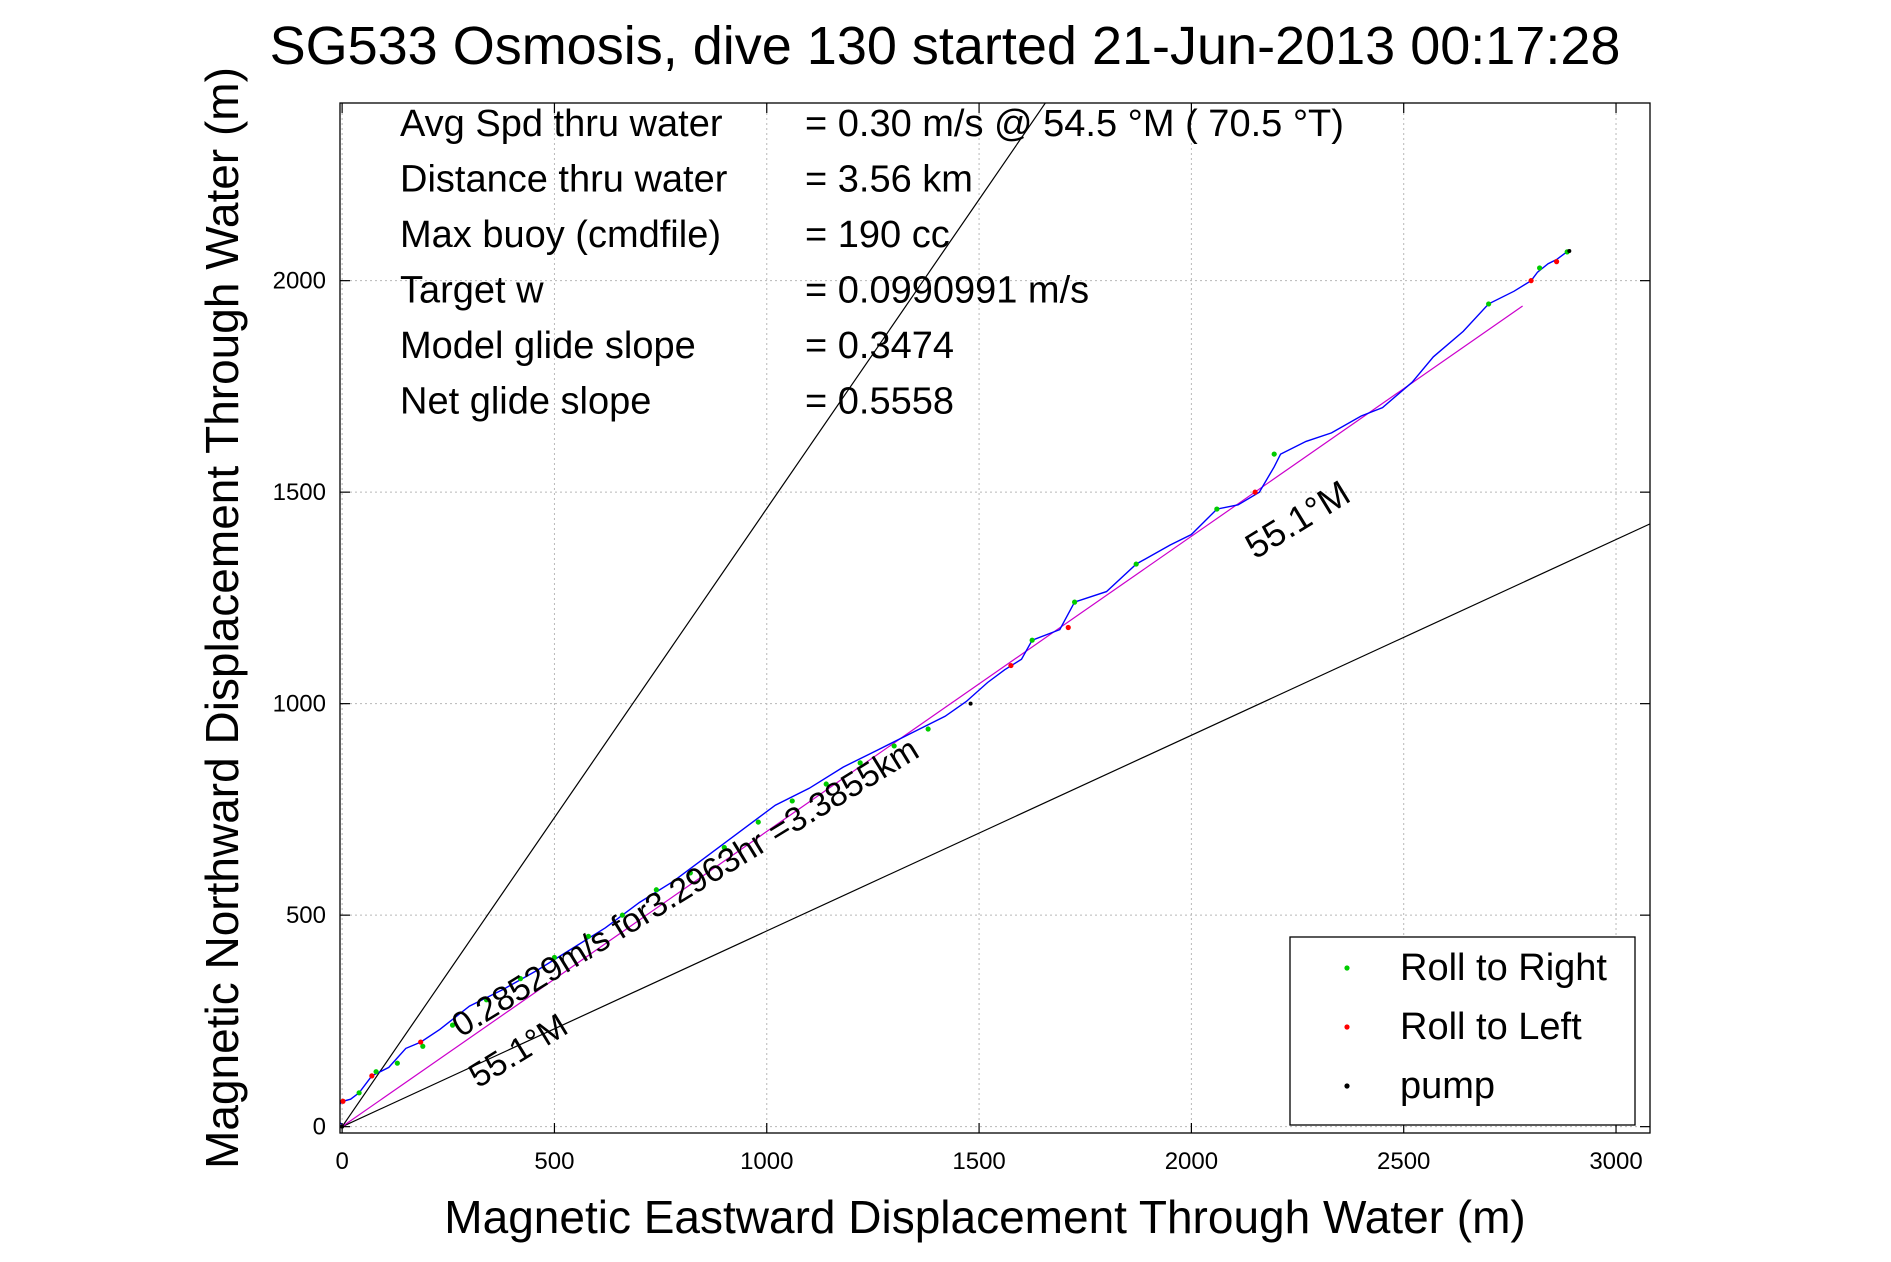 The height and width of the screenshot is (1262, 1891). I want to click on stat-label: Avg Spd thru water, so click(561, 124).